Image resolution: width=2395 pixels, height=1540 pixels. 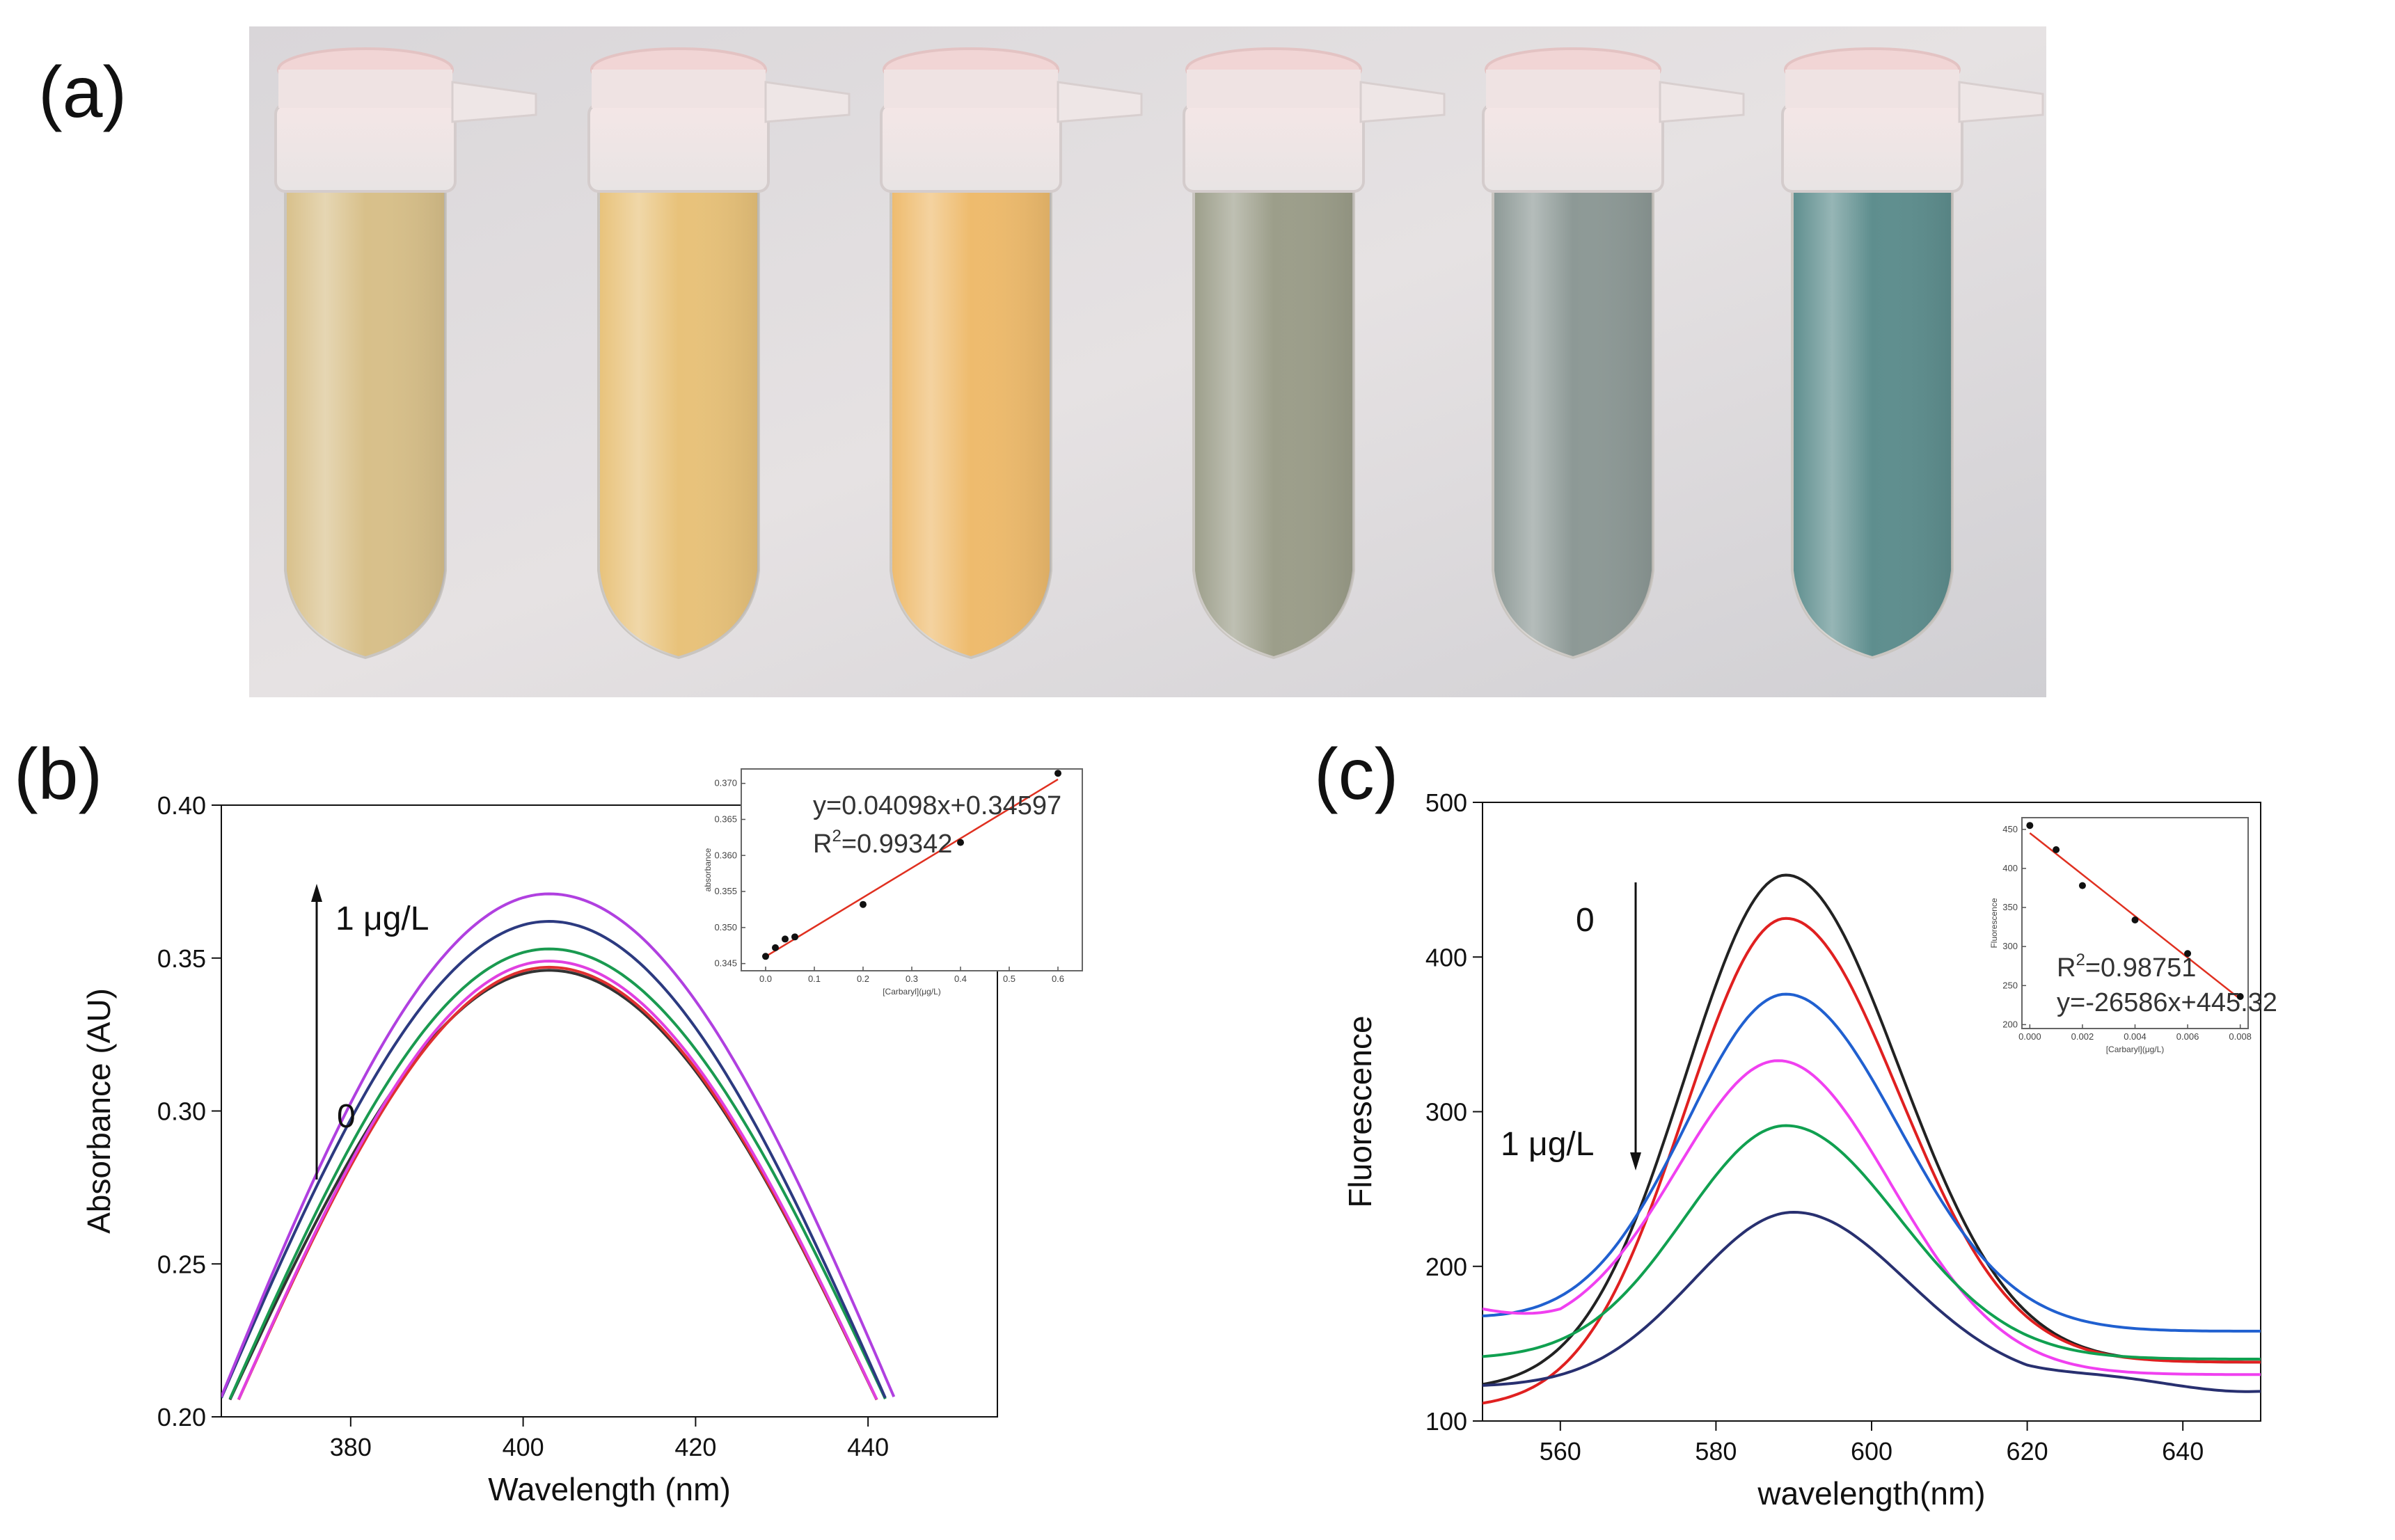 What do you see at coordinates (971, 423) in the screenshot?
I see `tube-3-shine` at bounding box center [971, 423].